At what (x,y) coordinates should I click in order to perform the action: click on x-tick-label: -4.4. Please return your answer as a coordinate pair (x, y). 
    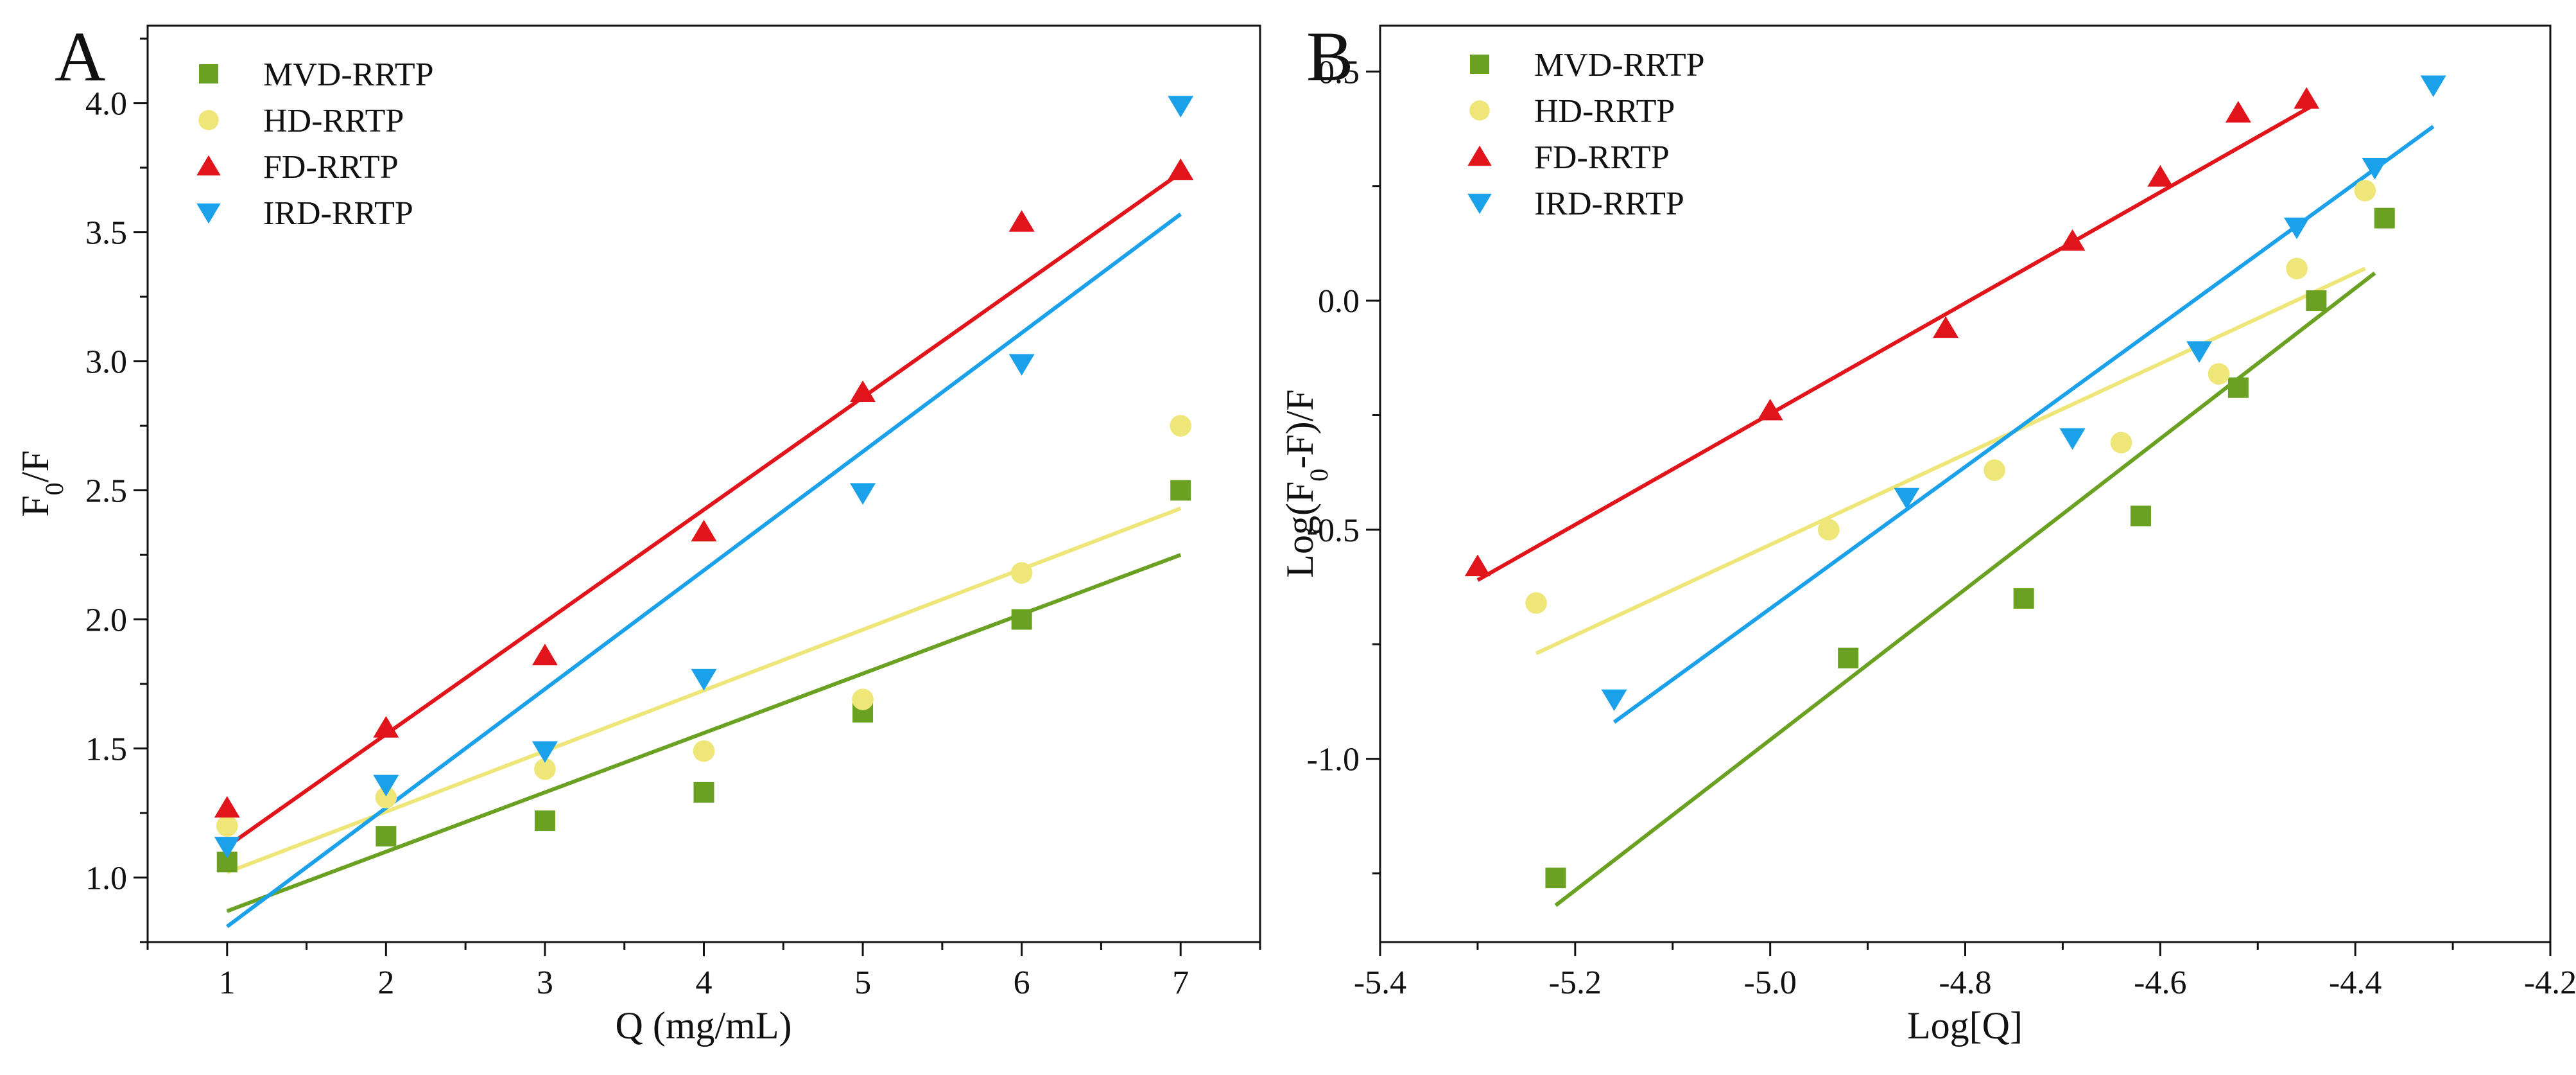
    Looking at the image, I should click on (2355, 983).